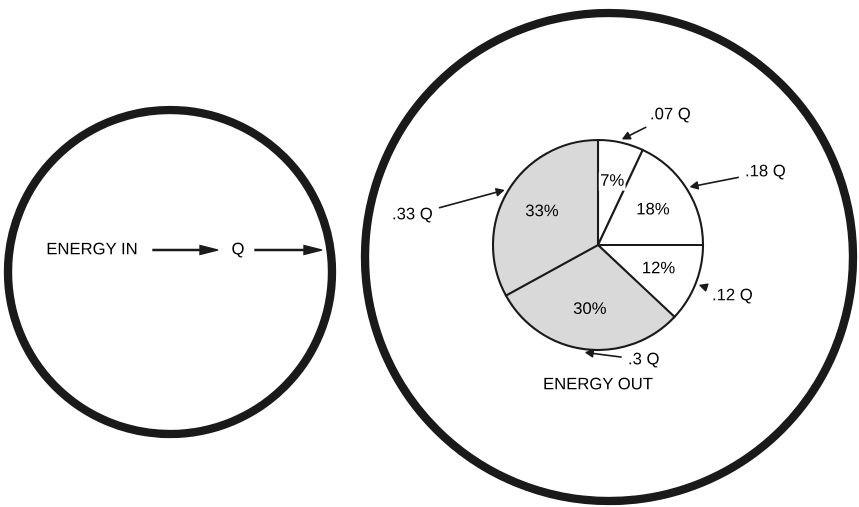 The width and height of the screenshot is (859, 507). What do you see at coordinates (612, 180) in the screenshot?
I see `data-label: 7%` at bounding box center [612, 180].